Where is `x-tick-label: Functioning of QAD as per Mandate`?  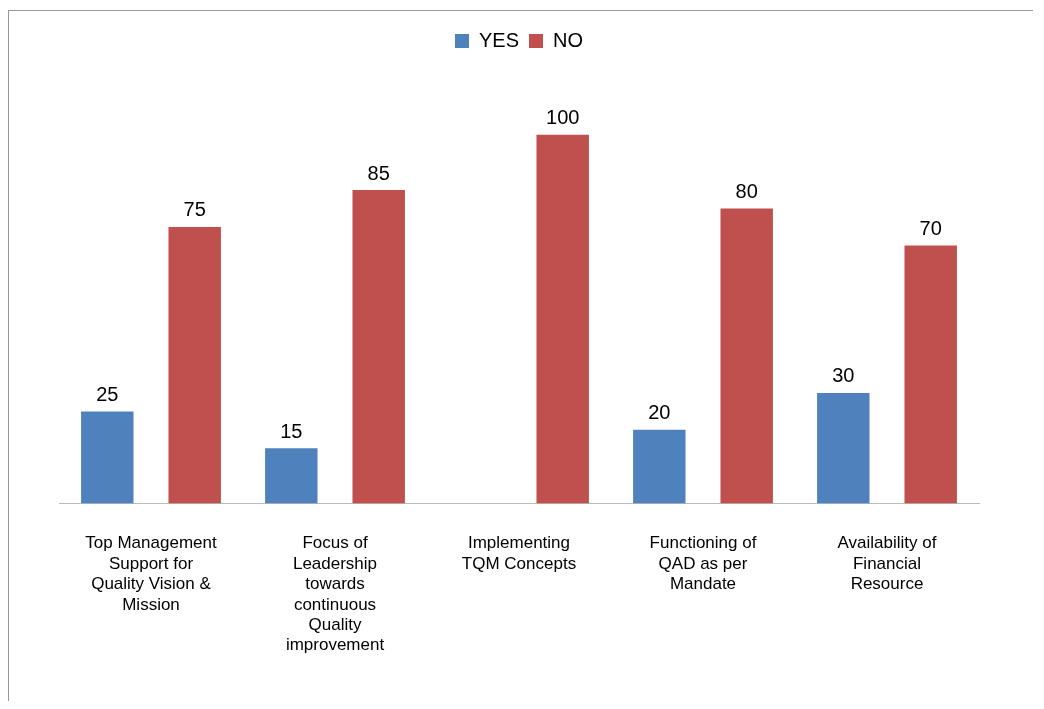
x-tick-label: Functioning of QAD as per Mandate is located at coordinates (703, 563).